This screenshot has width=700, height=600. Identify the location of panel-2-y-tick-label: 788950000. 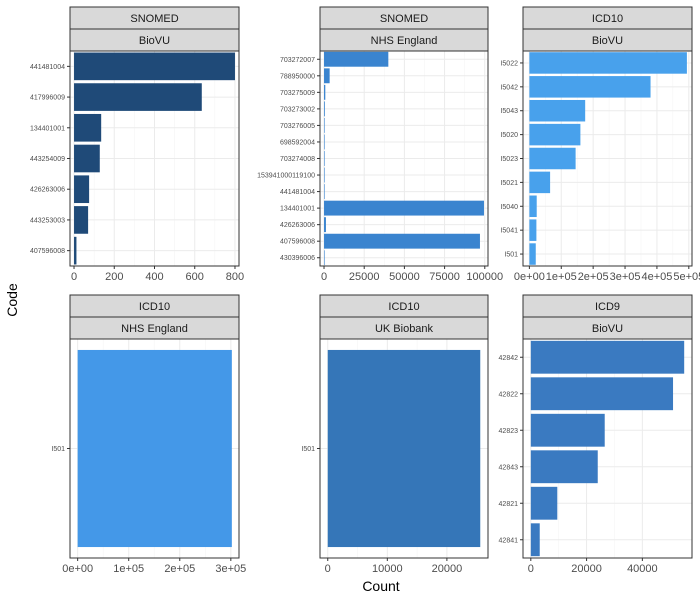
(297, 76).